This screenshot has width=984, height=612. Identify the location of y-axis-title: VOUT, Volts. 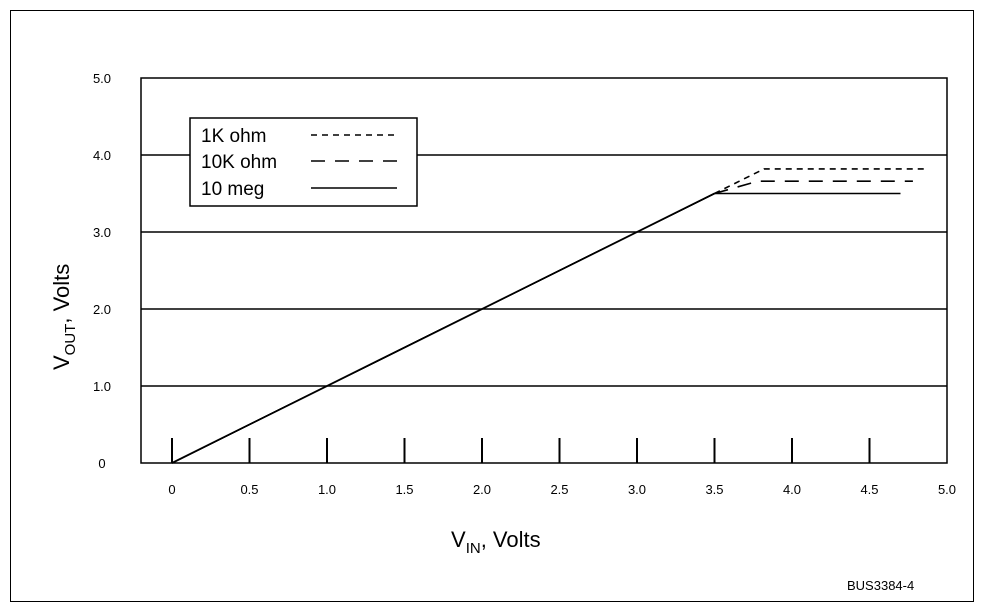
(64, 317).